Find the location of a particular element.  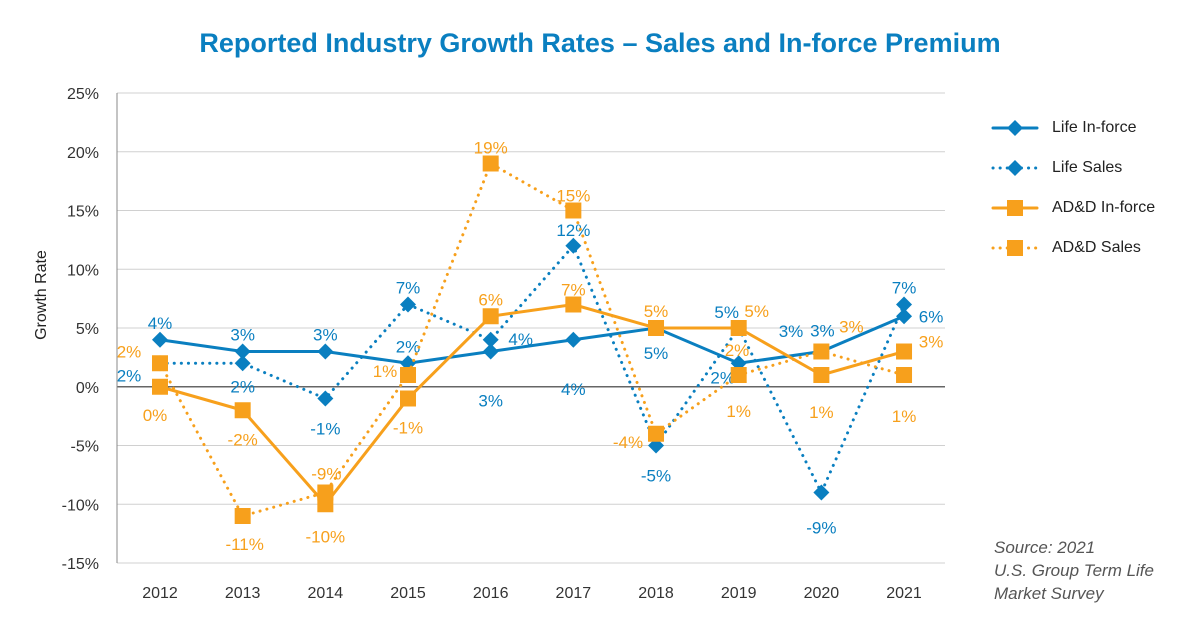

x-tick-label: 2017 is located at coordinates (574, 593).